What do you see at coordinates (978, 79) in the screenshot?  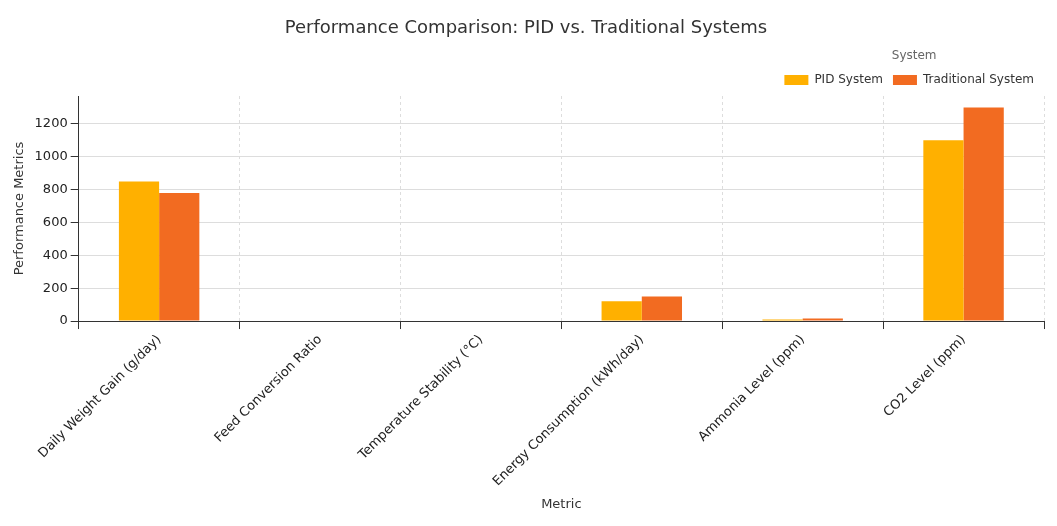 I see `legend-label: Traditional System` at bounding box center [978, 79].